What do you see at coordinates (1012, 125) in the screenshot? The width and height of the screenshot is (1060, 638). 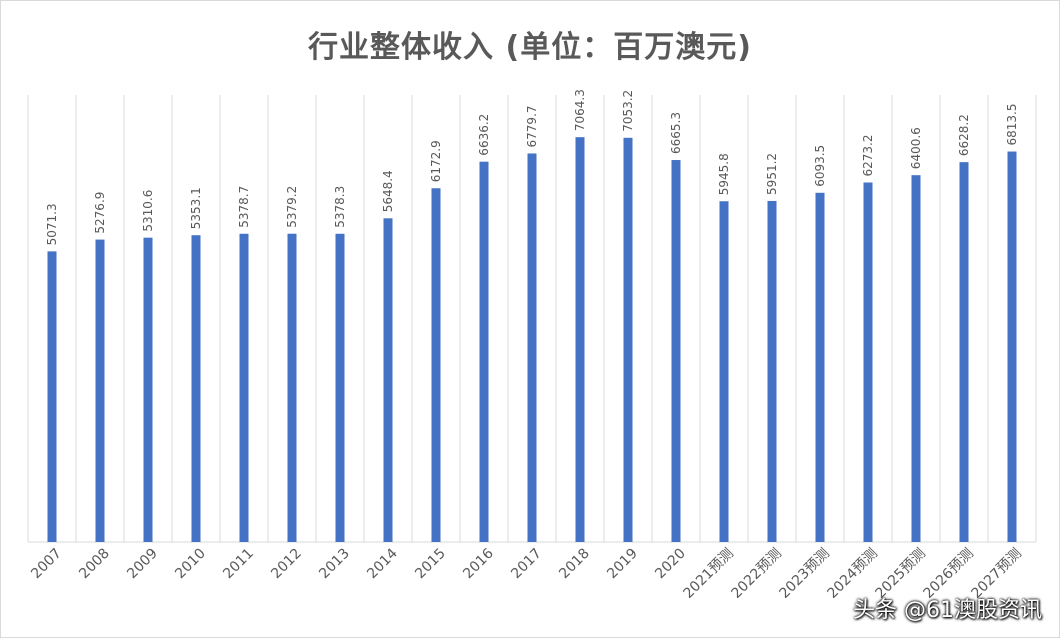 I see `data-label: 6813.5` at bounding box center [1012, 125].